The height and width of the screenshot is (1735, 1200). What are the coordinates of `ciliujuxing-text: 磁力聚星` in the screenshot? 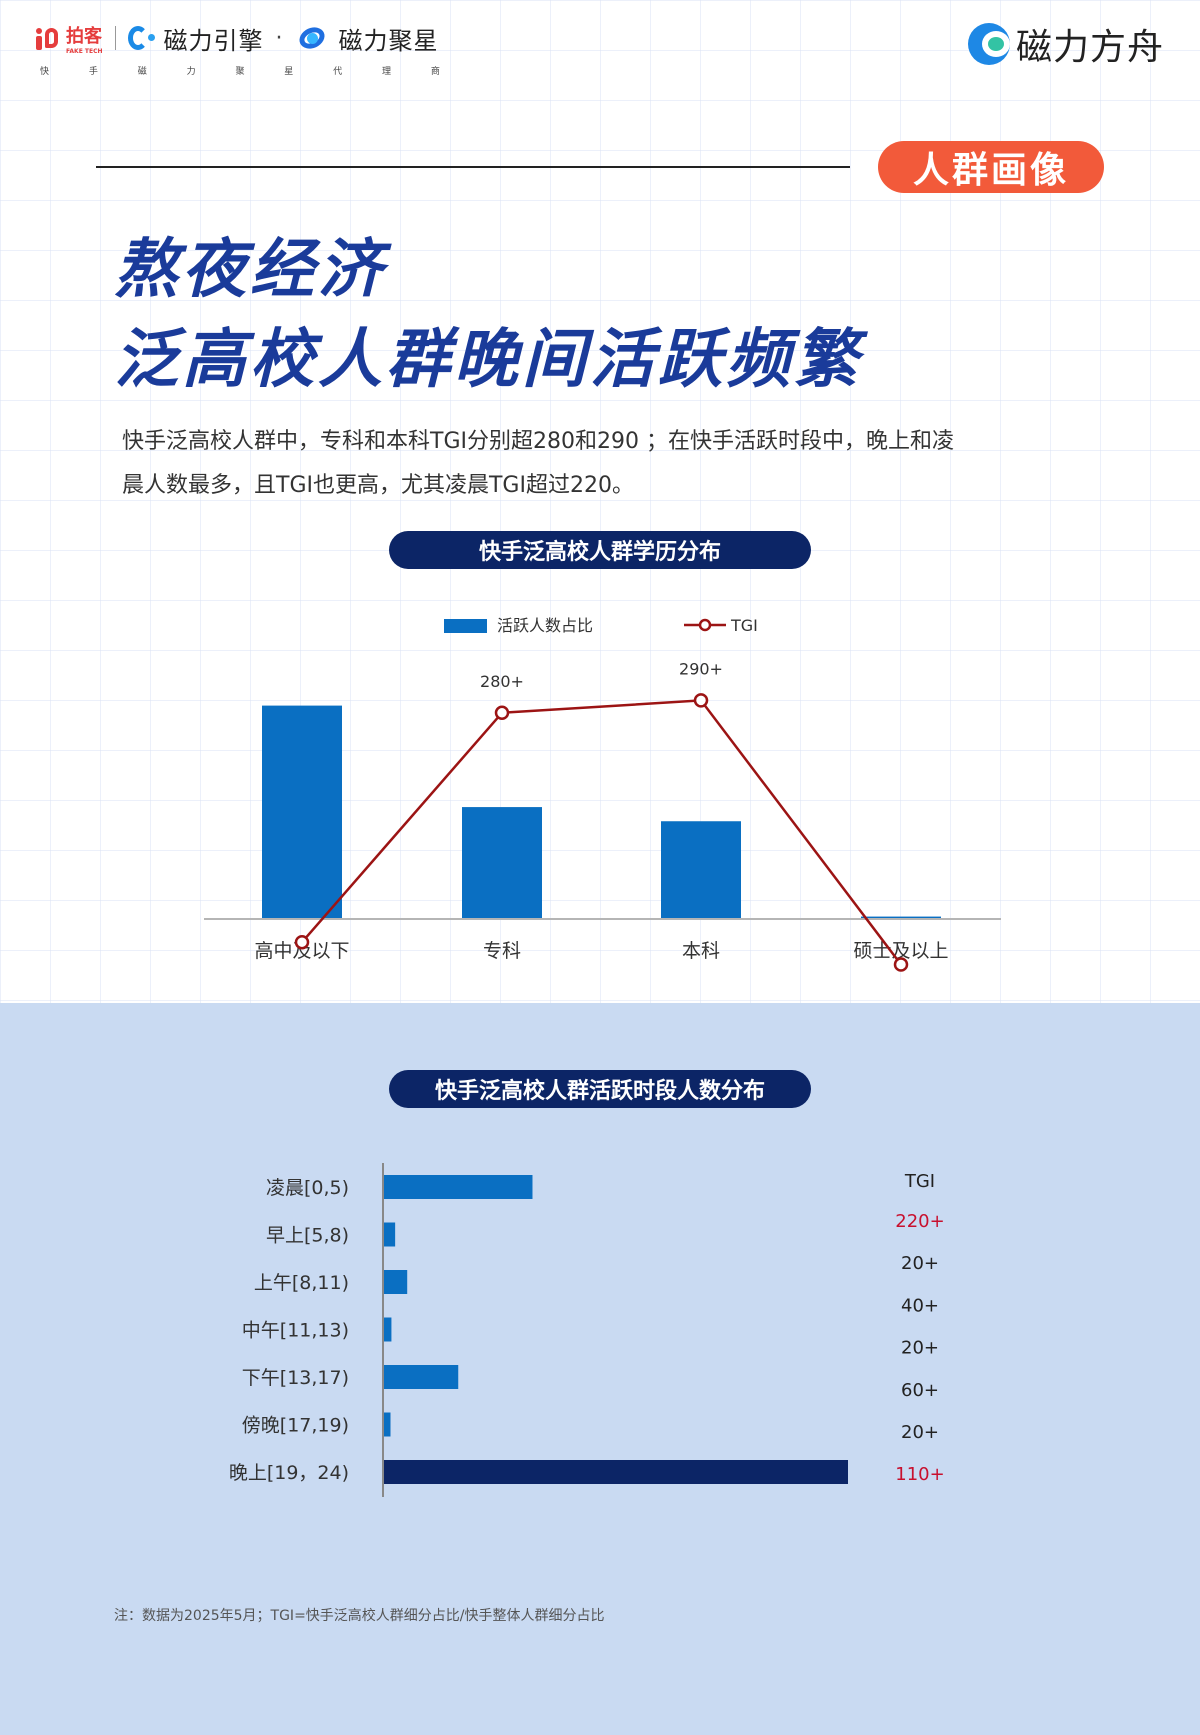 It's located at (388, 40).